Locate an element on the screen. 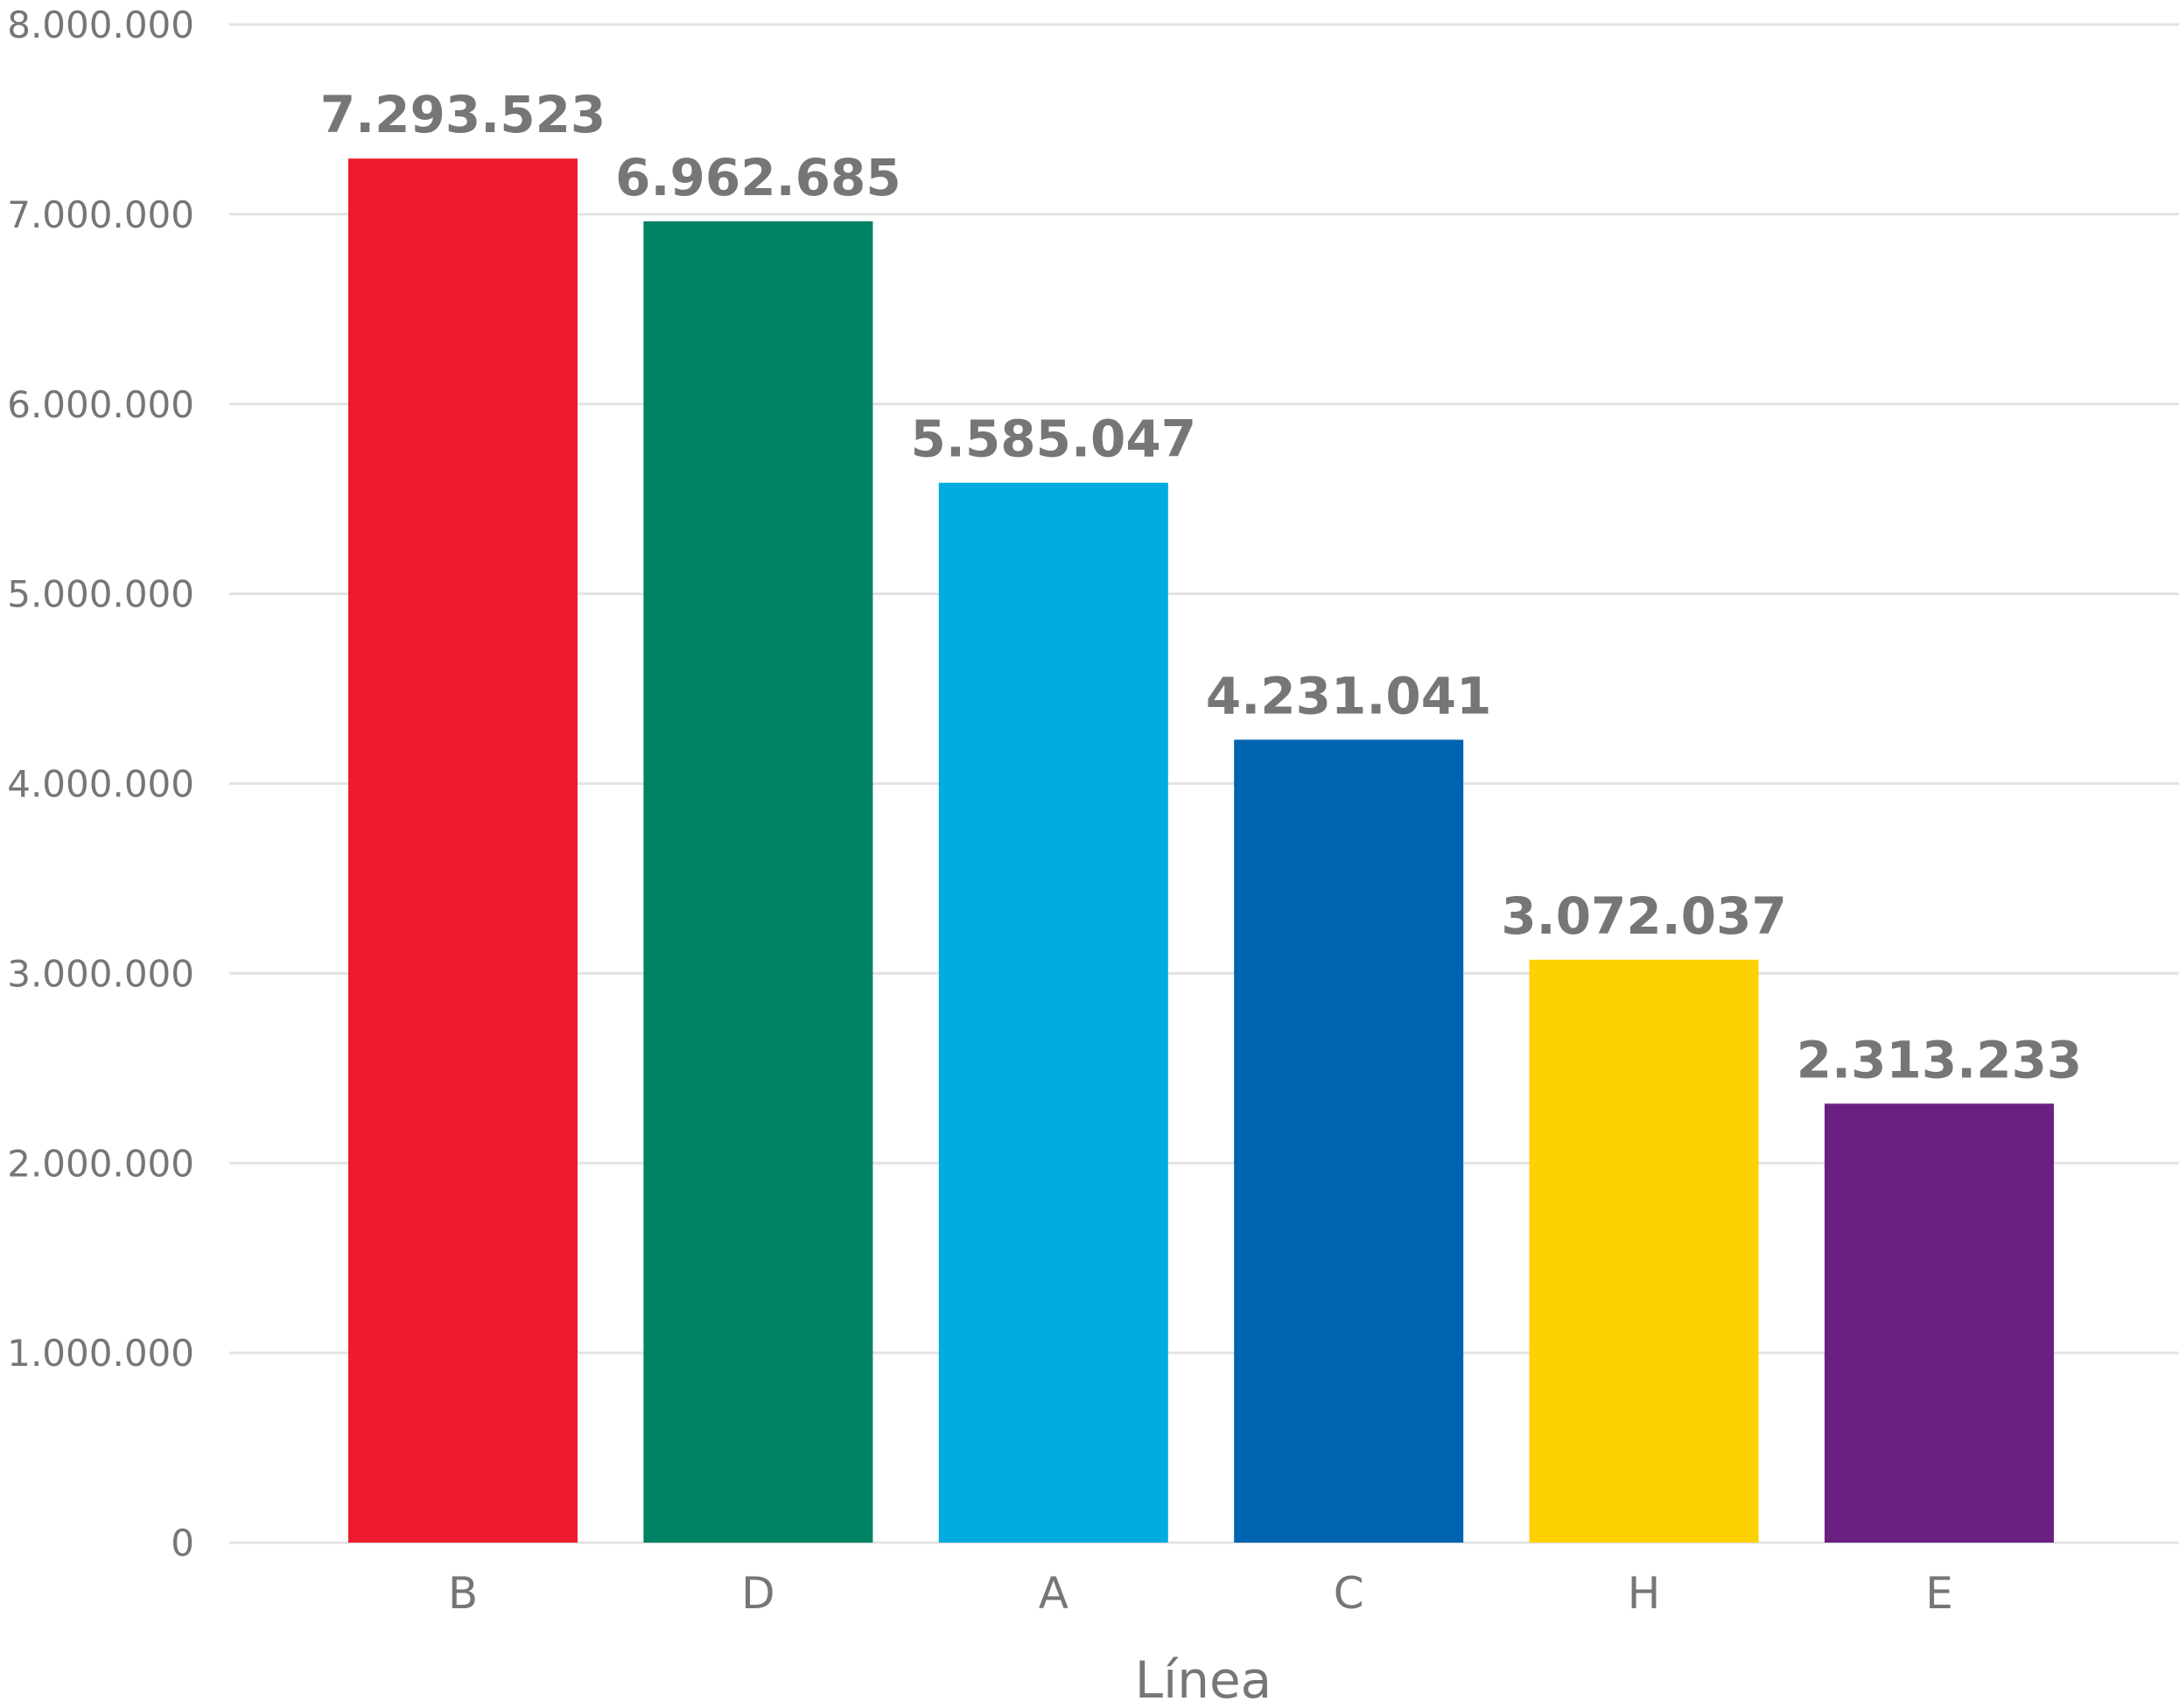 Image resolution: width=2179 pixels, height=1708 pixels. y-tick-label: 6.000.000 is located at coordinates (100, 404).